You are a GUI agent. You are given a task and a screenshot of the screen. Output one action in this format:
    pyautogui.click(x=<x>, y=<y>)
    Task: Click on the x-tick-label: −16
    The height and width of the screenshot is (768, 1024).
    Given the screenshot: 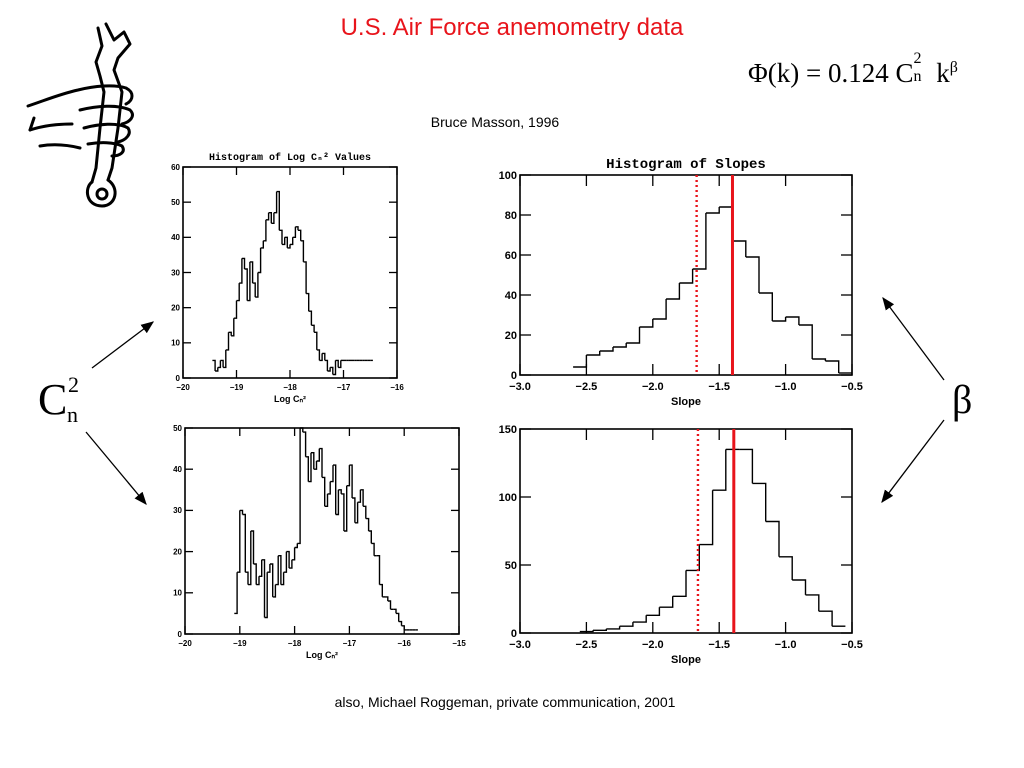 What is the action you would take?
    pyautogui.click(x=397, y=387)
    